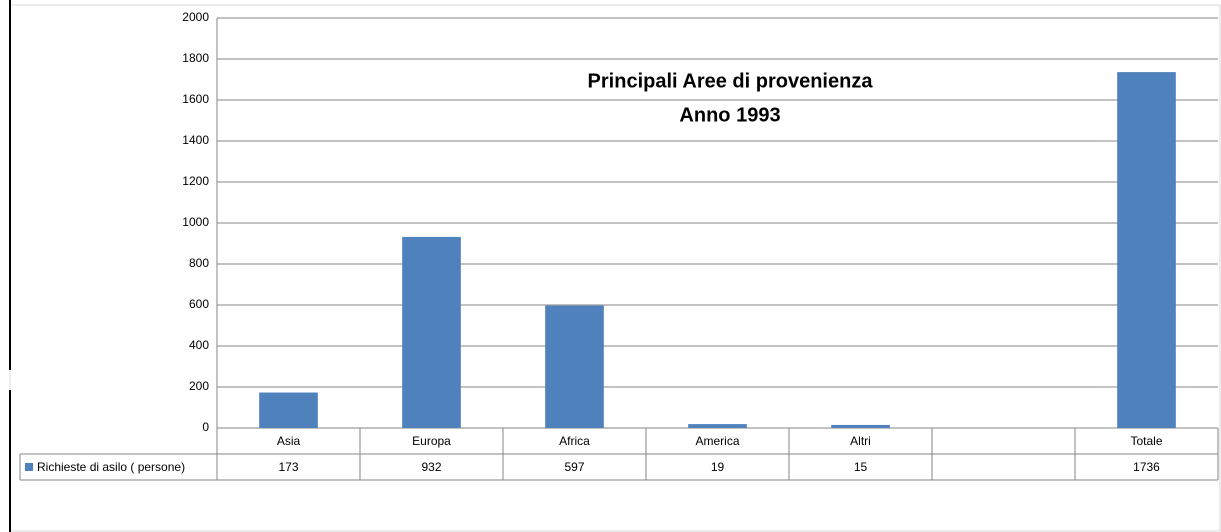 This screenshot has height=532, width=1221. I want to click on table-value: 173, so click(288, 467).